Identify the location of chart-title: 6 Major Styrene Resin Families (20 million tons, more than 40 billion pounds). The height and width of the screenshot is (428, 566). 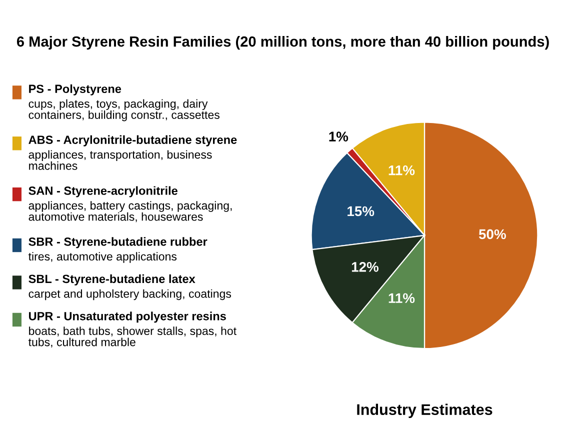
(282, 43).